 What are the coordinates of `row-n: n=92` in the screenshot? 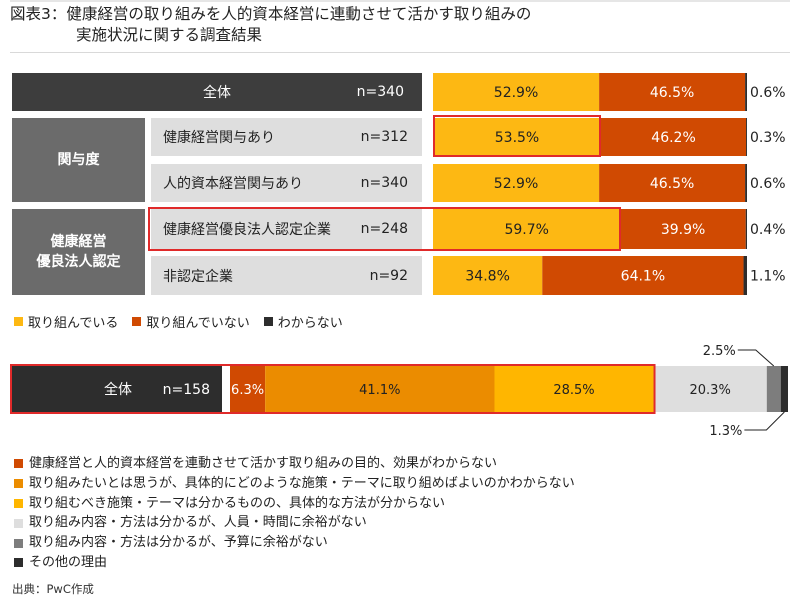 It's located at (388, 275).